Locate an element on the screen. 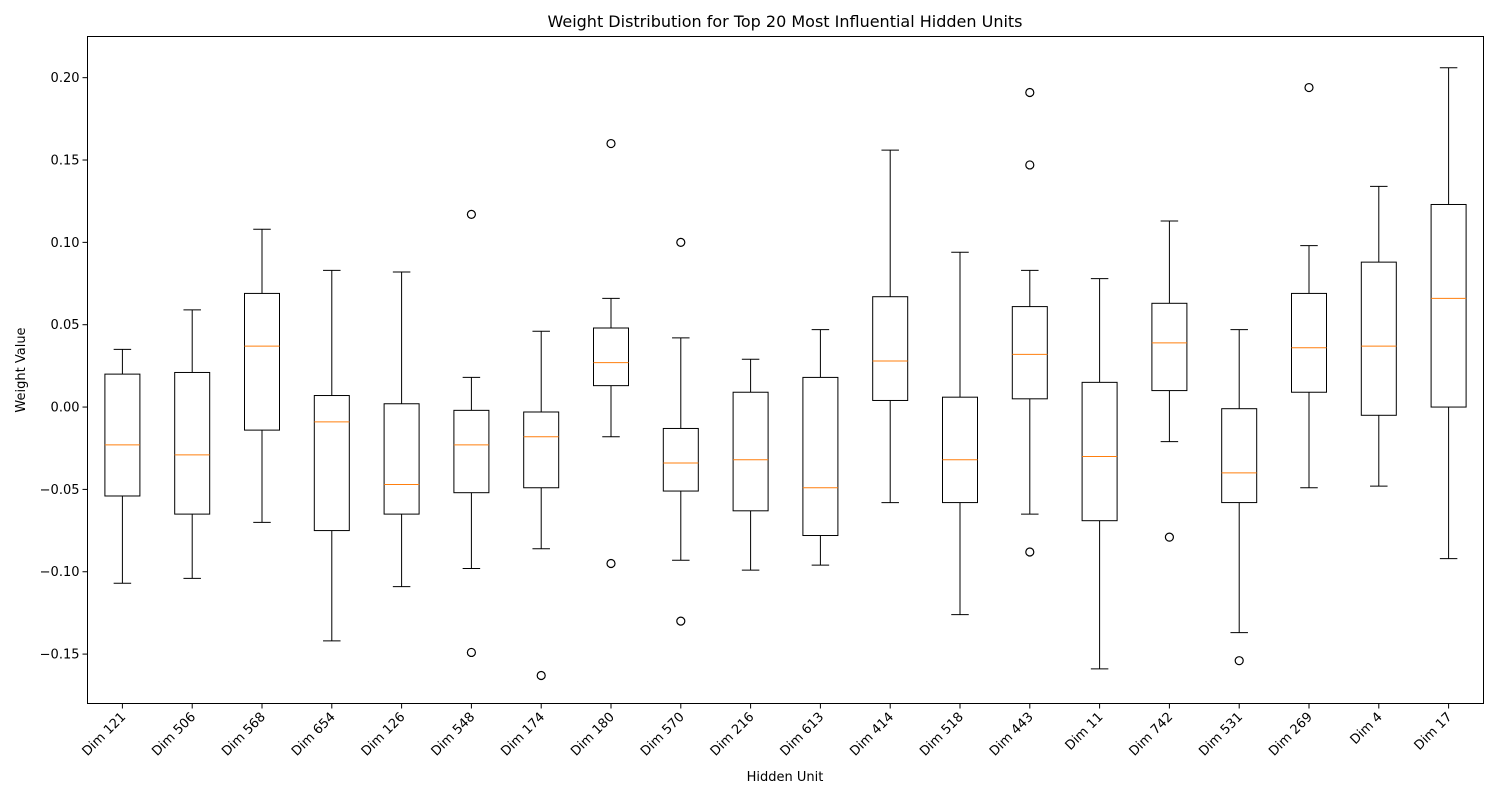  x-tick-label: Dim 443 is located at coordinates (1012, 735).